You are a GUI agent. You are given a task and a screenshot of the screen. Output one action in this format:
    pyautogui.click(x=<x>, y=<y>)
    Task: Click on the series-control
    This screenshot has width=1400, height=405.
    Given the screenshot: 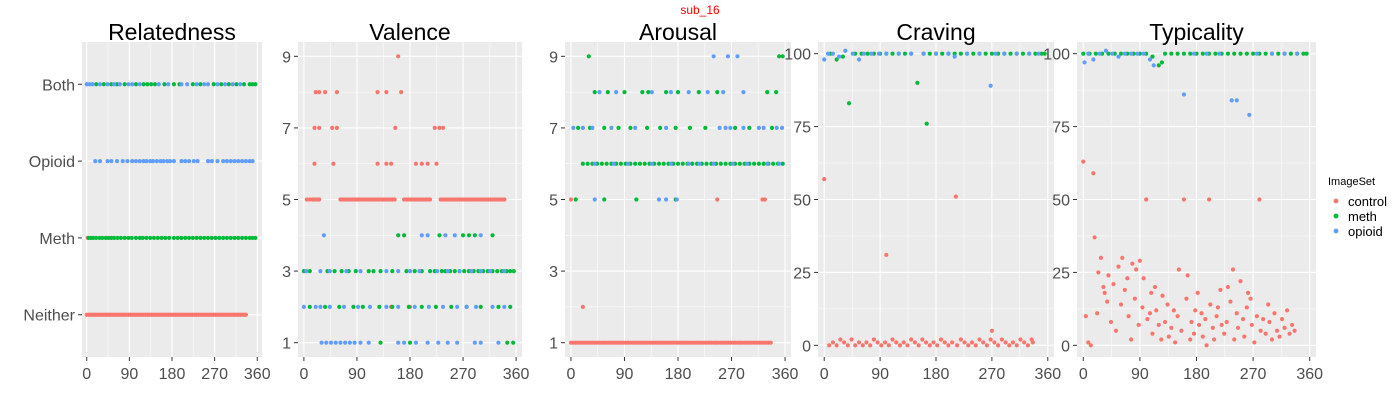 What is the action you would take?
    pyautogui.click(x=928, y=262)
    